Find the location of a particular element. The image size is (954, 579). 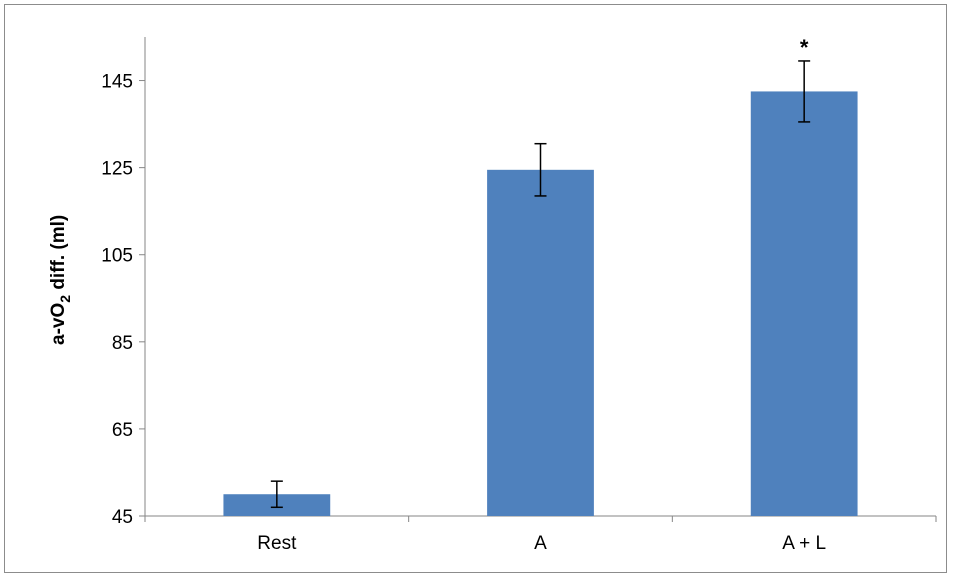

x-tick-label: A is located at coordinates (540, 543).